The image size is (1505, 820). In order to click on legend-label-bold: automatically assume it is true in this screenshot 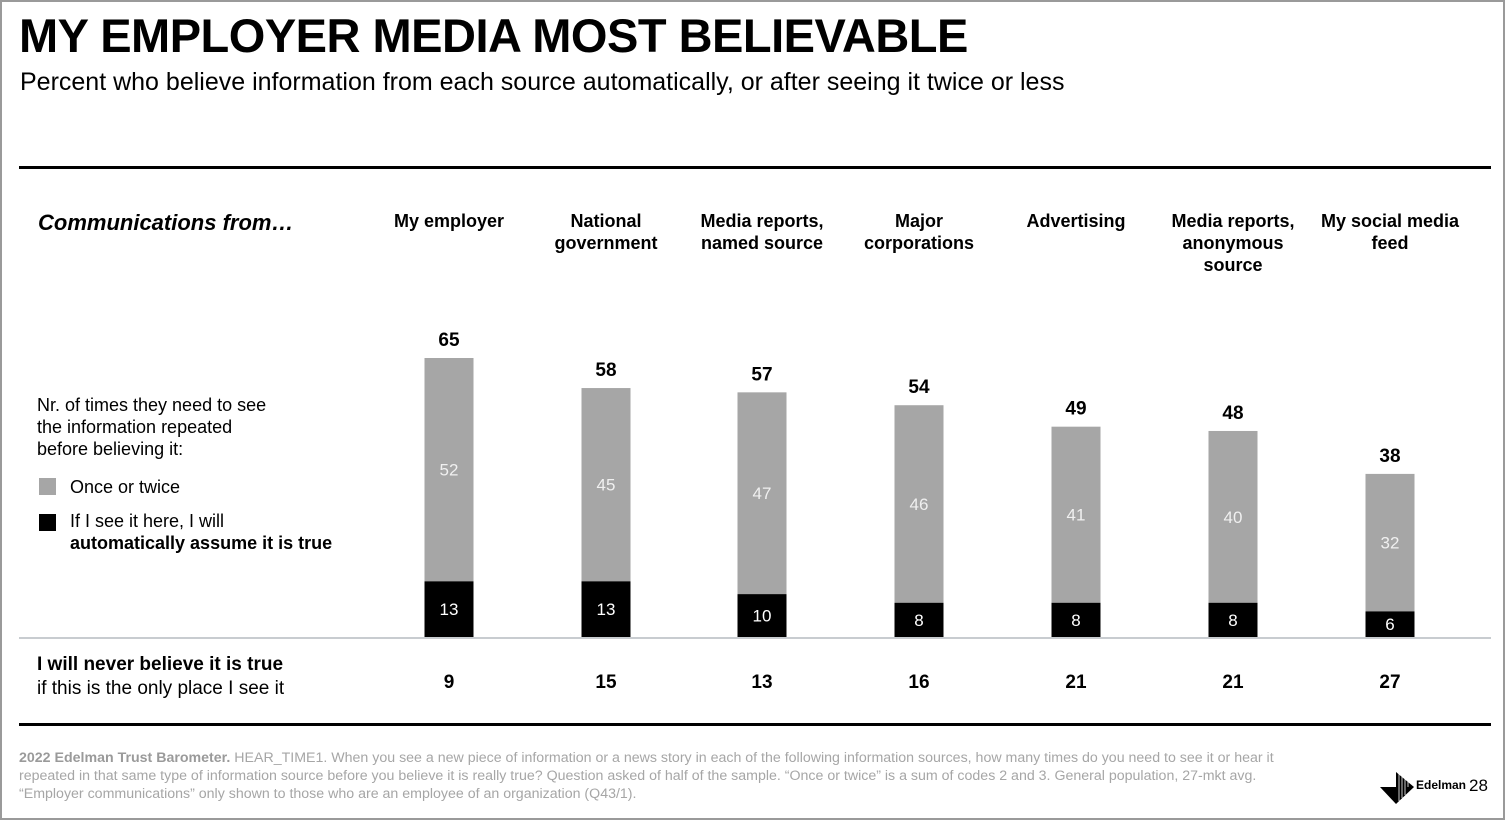, I will do `click(201, 543)`.